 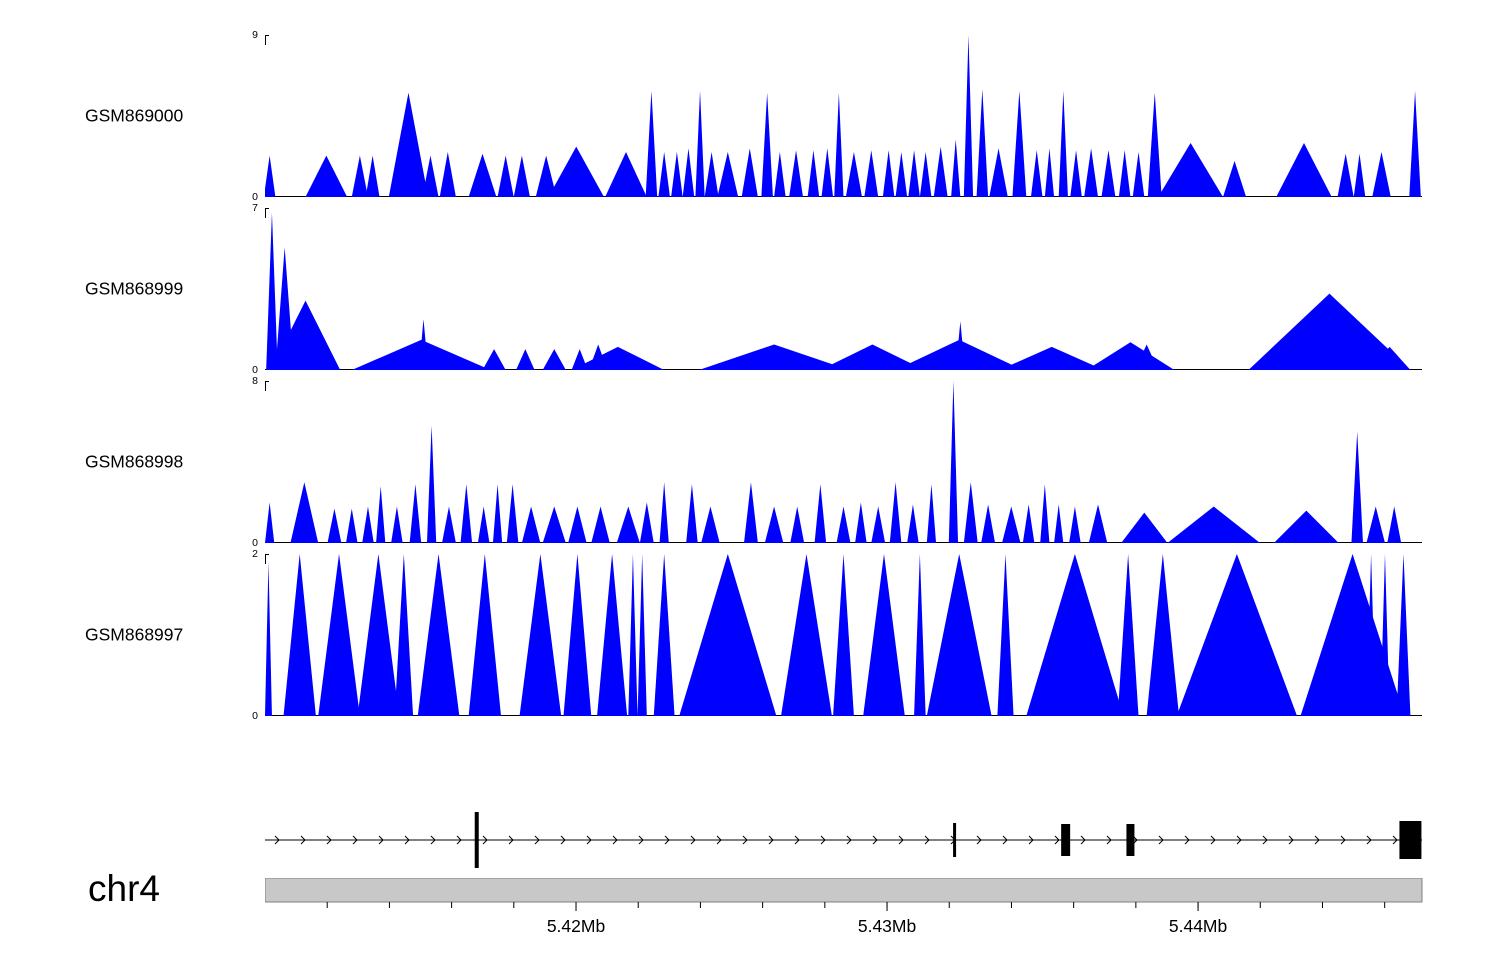 What do you see at coordinates (255, 381) in the screenshot?
I see `y-axis-max-label: 8` at bounding box center [255, 381].